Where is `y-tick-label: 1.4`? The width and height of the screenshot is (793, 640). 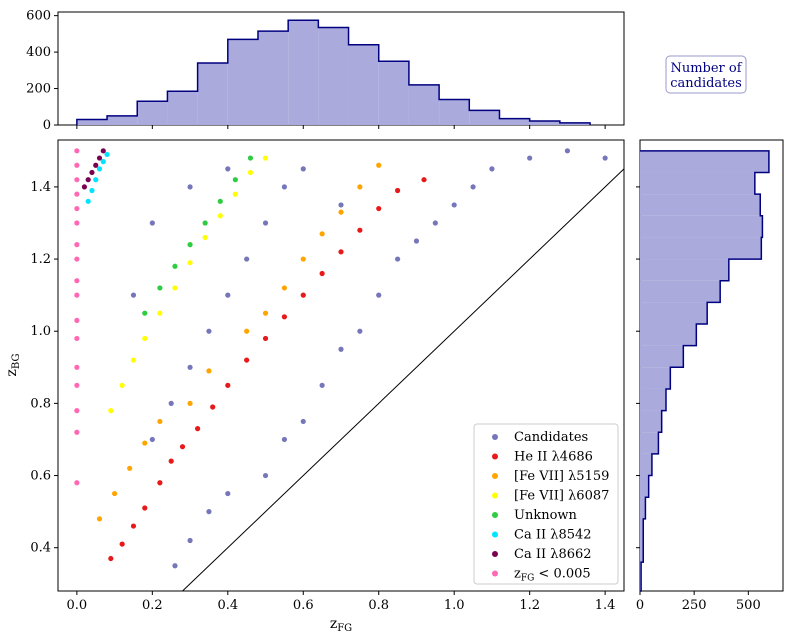 y-tick-label: 1.4 is located at coordinates (40, 187).